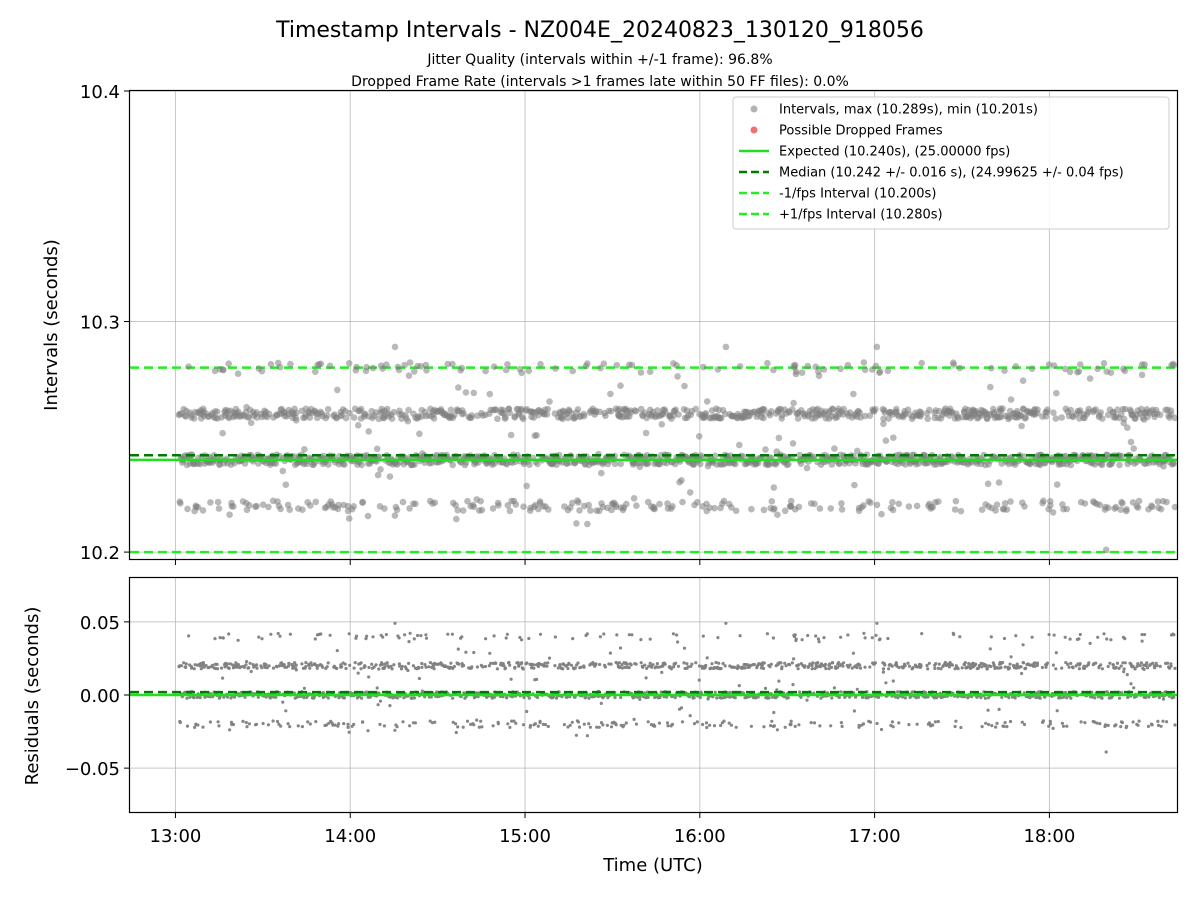 The image size is (1200, 900). Describe the element at coordinates (100, 623) in the screenshot. I see `bottom-y-tick-label: 0.05` at that location.